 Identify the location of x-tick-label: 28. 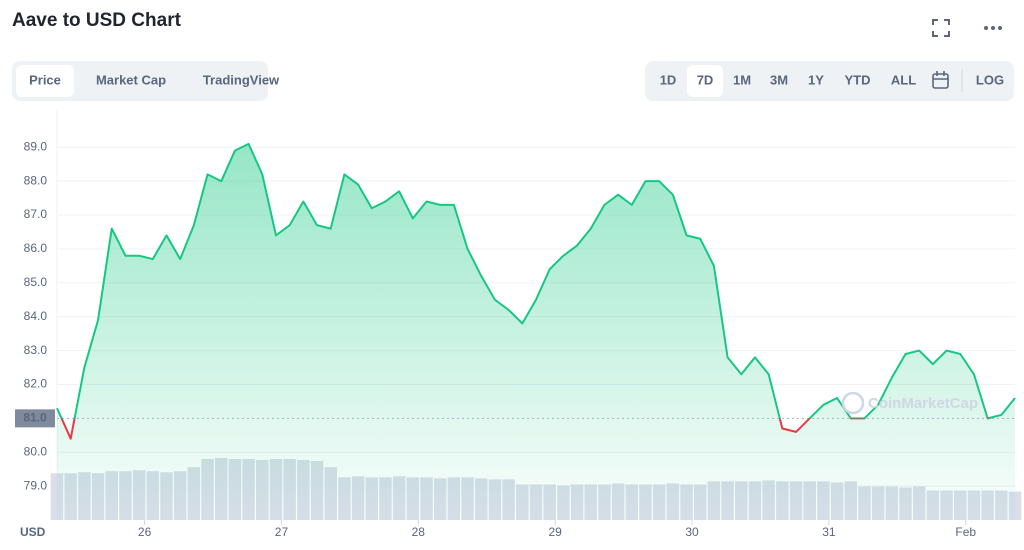
(419, 532).